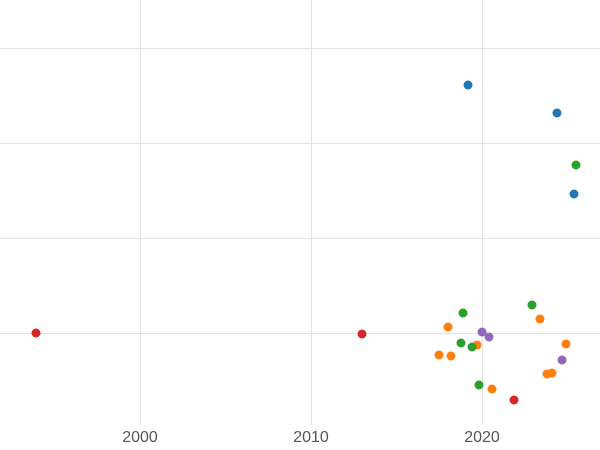 Image resolution: width=600 pixels, height=450 pixels. I want to click on x-tick-label: 2000, so click(140, 437).